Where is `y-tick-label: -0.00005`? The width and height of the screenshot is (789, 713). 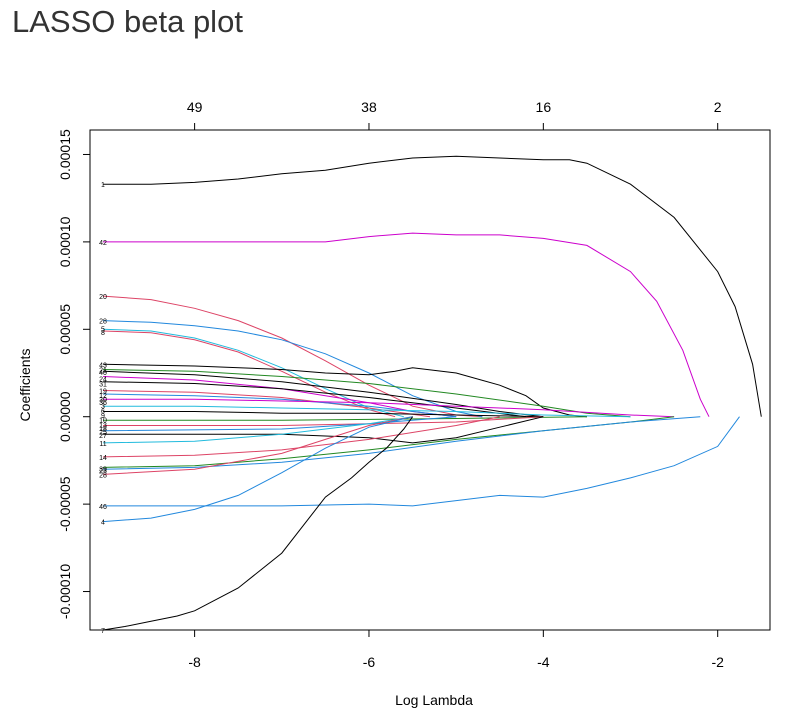 y-tick-label: -0.00005 is located at coordinates (65, 503).